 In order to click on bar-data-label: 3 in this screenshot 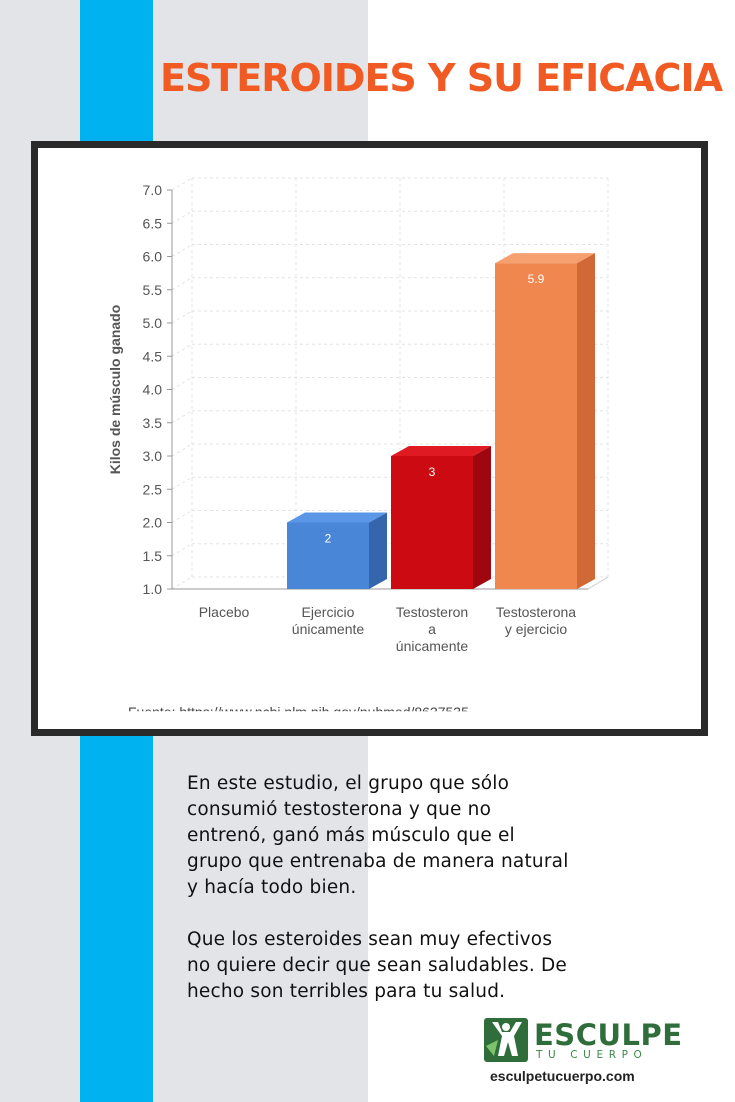, I will do `click(432, 472)`.